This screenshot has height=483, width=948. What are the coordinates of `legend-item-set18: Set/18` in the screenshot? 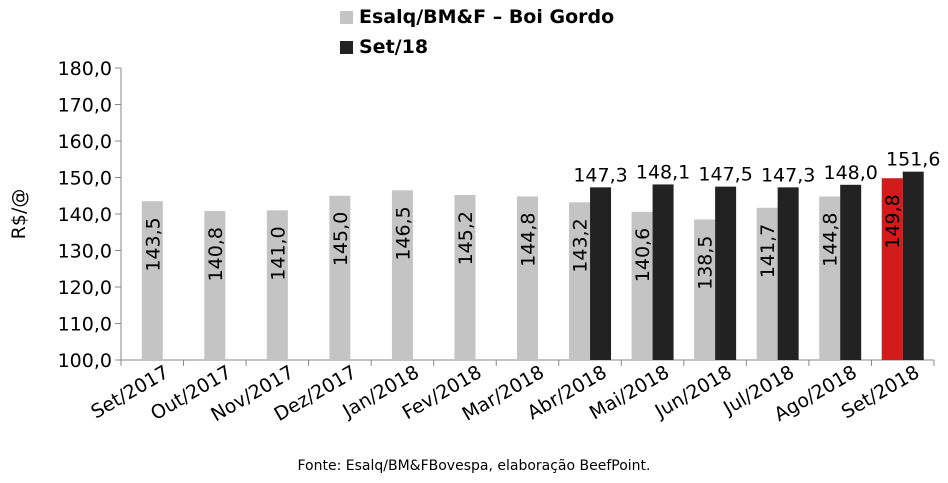 It's located at (477, 47).